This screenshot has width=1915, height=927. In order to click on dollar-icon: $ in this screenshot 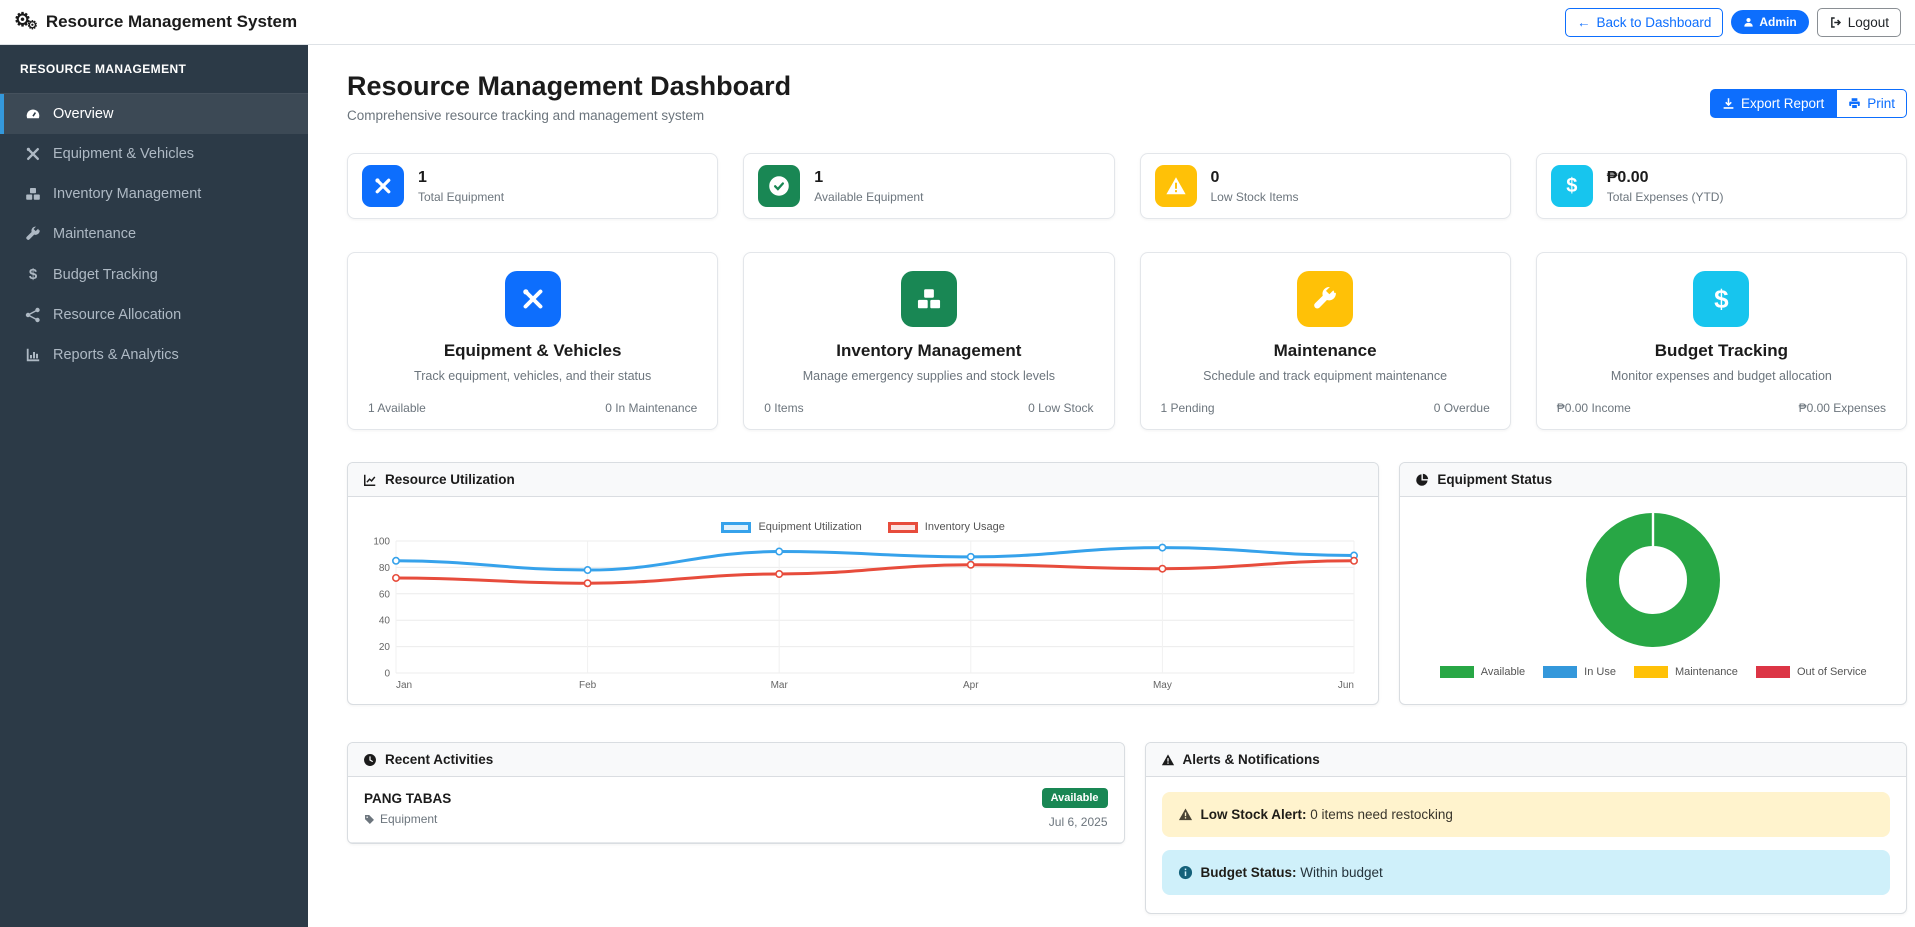, I will do `click(1571, 186)`.